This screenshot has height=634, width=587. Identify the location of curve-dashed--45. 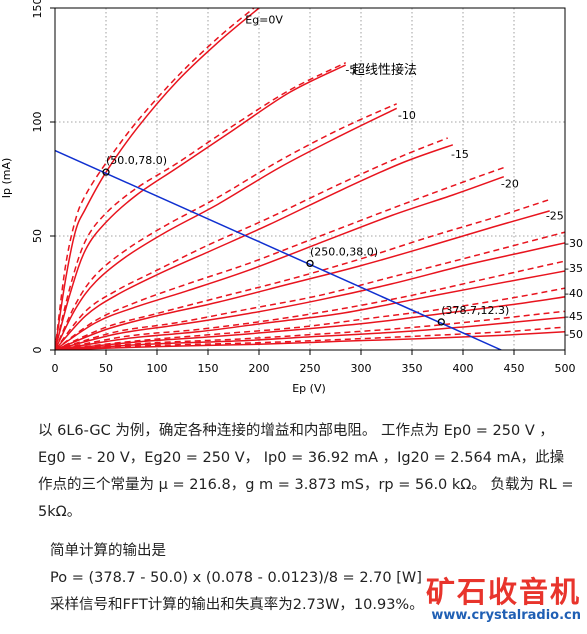
(310, 330).